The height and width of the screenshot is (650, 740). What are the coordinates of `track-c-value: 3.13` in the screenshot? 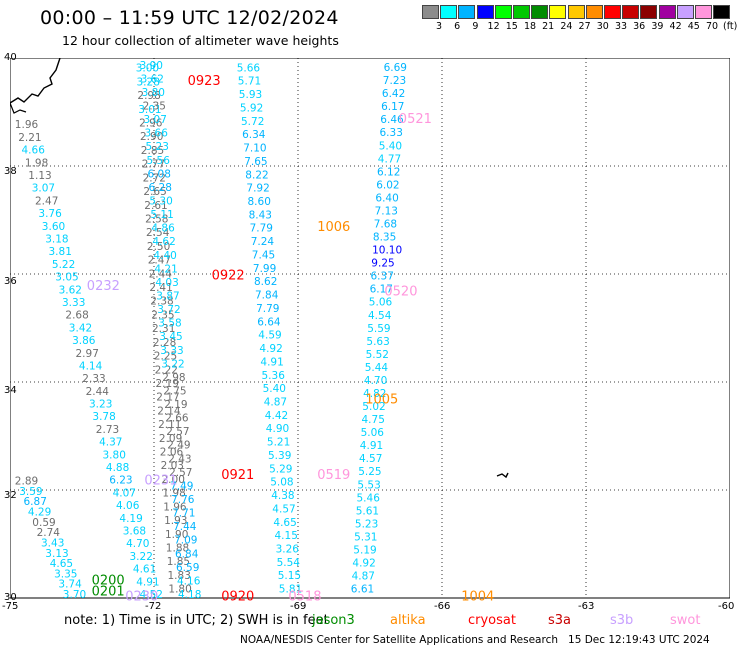 It's located at (146, 59).